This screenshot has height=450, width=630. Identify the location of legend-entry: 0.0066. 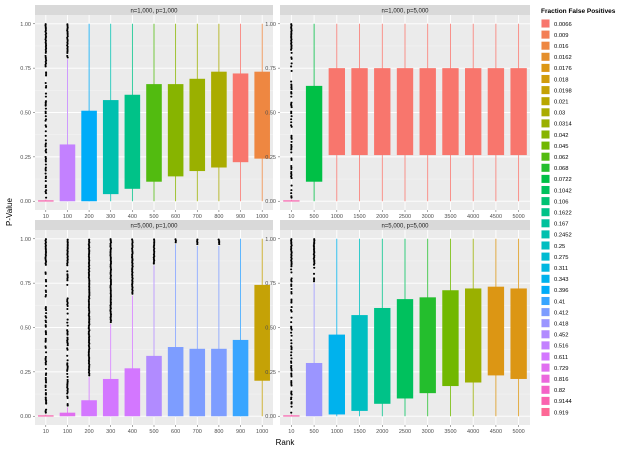
(556, 23).